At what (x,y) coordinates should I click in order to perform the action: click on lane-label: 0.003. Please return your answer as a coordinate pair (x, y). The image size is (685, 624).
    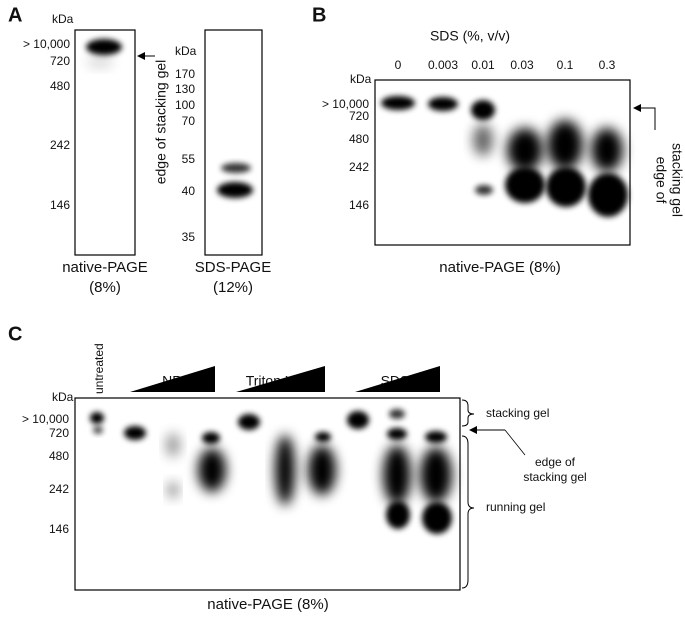
    Looking at the image, I should click on (443, 65).